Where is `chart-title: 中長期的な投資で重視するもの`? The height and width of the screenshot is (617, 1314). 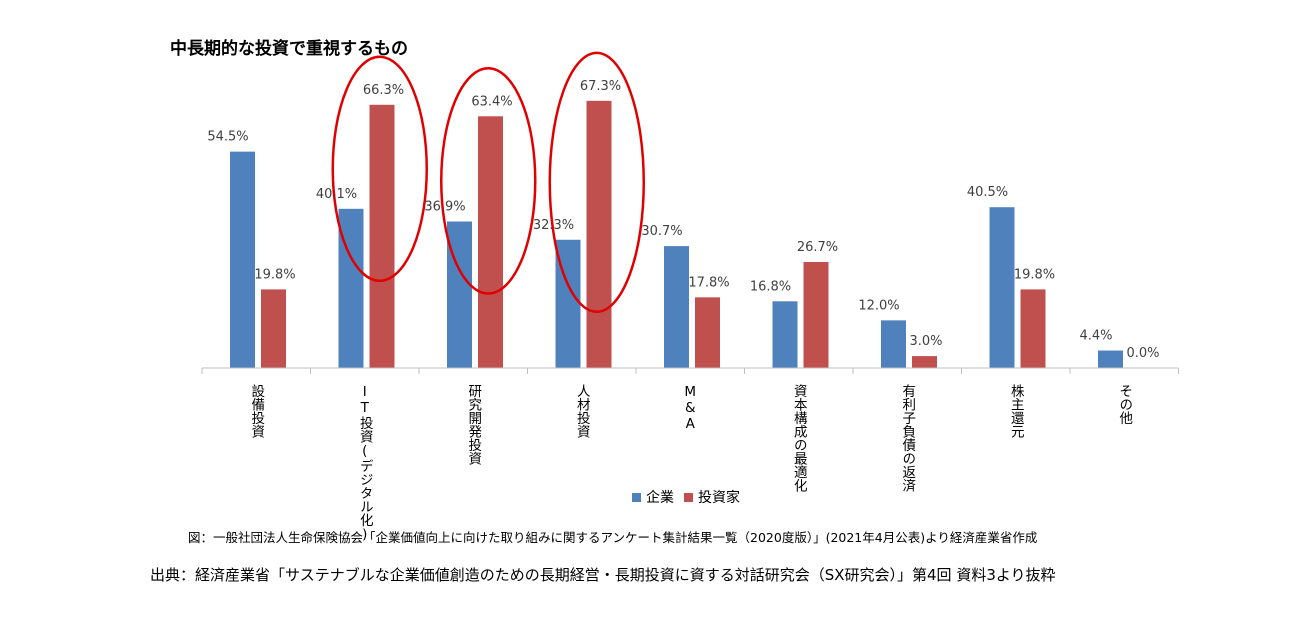
chart-title: 中長期的な投資で重視するもの is located at coordinates (289, 49).